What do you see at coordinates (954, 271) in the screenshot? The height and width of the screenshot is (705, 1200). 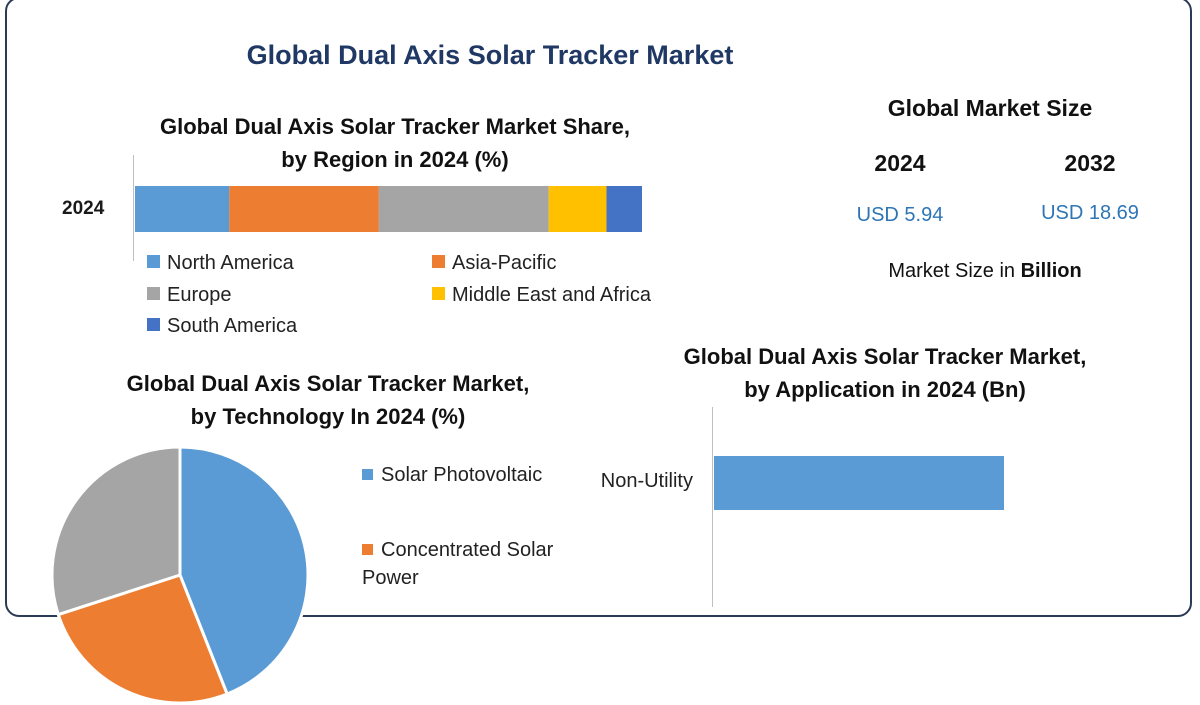 I see `market-size-unit-prefix: Market Size in` at bounding box center [954, 271].